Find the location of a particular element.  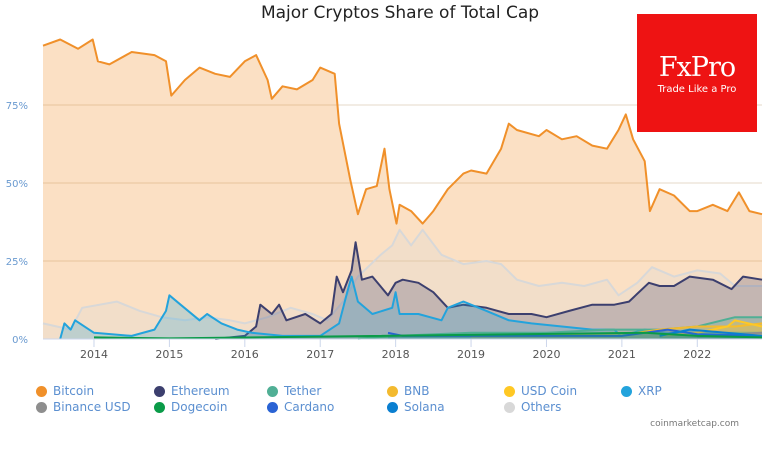

legend-item-tether: Tether is located at coordinates (294, 391).